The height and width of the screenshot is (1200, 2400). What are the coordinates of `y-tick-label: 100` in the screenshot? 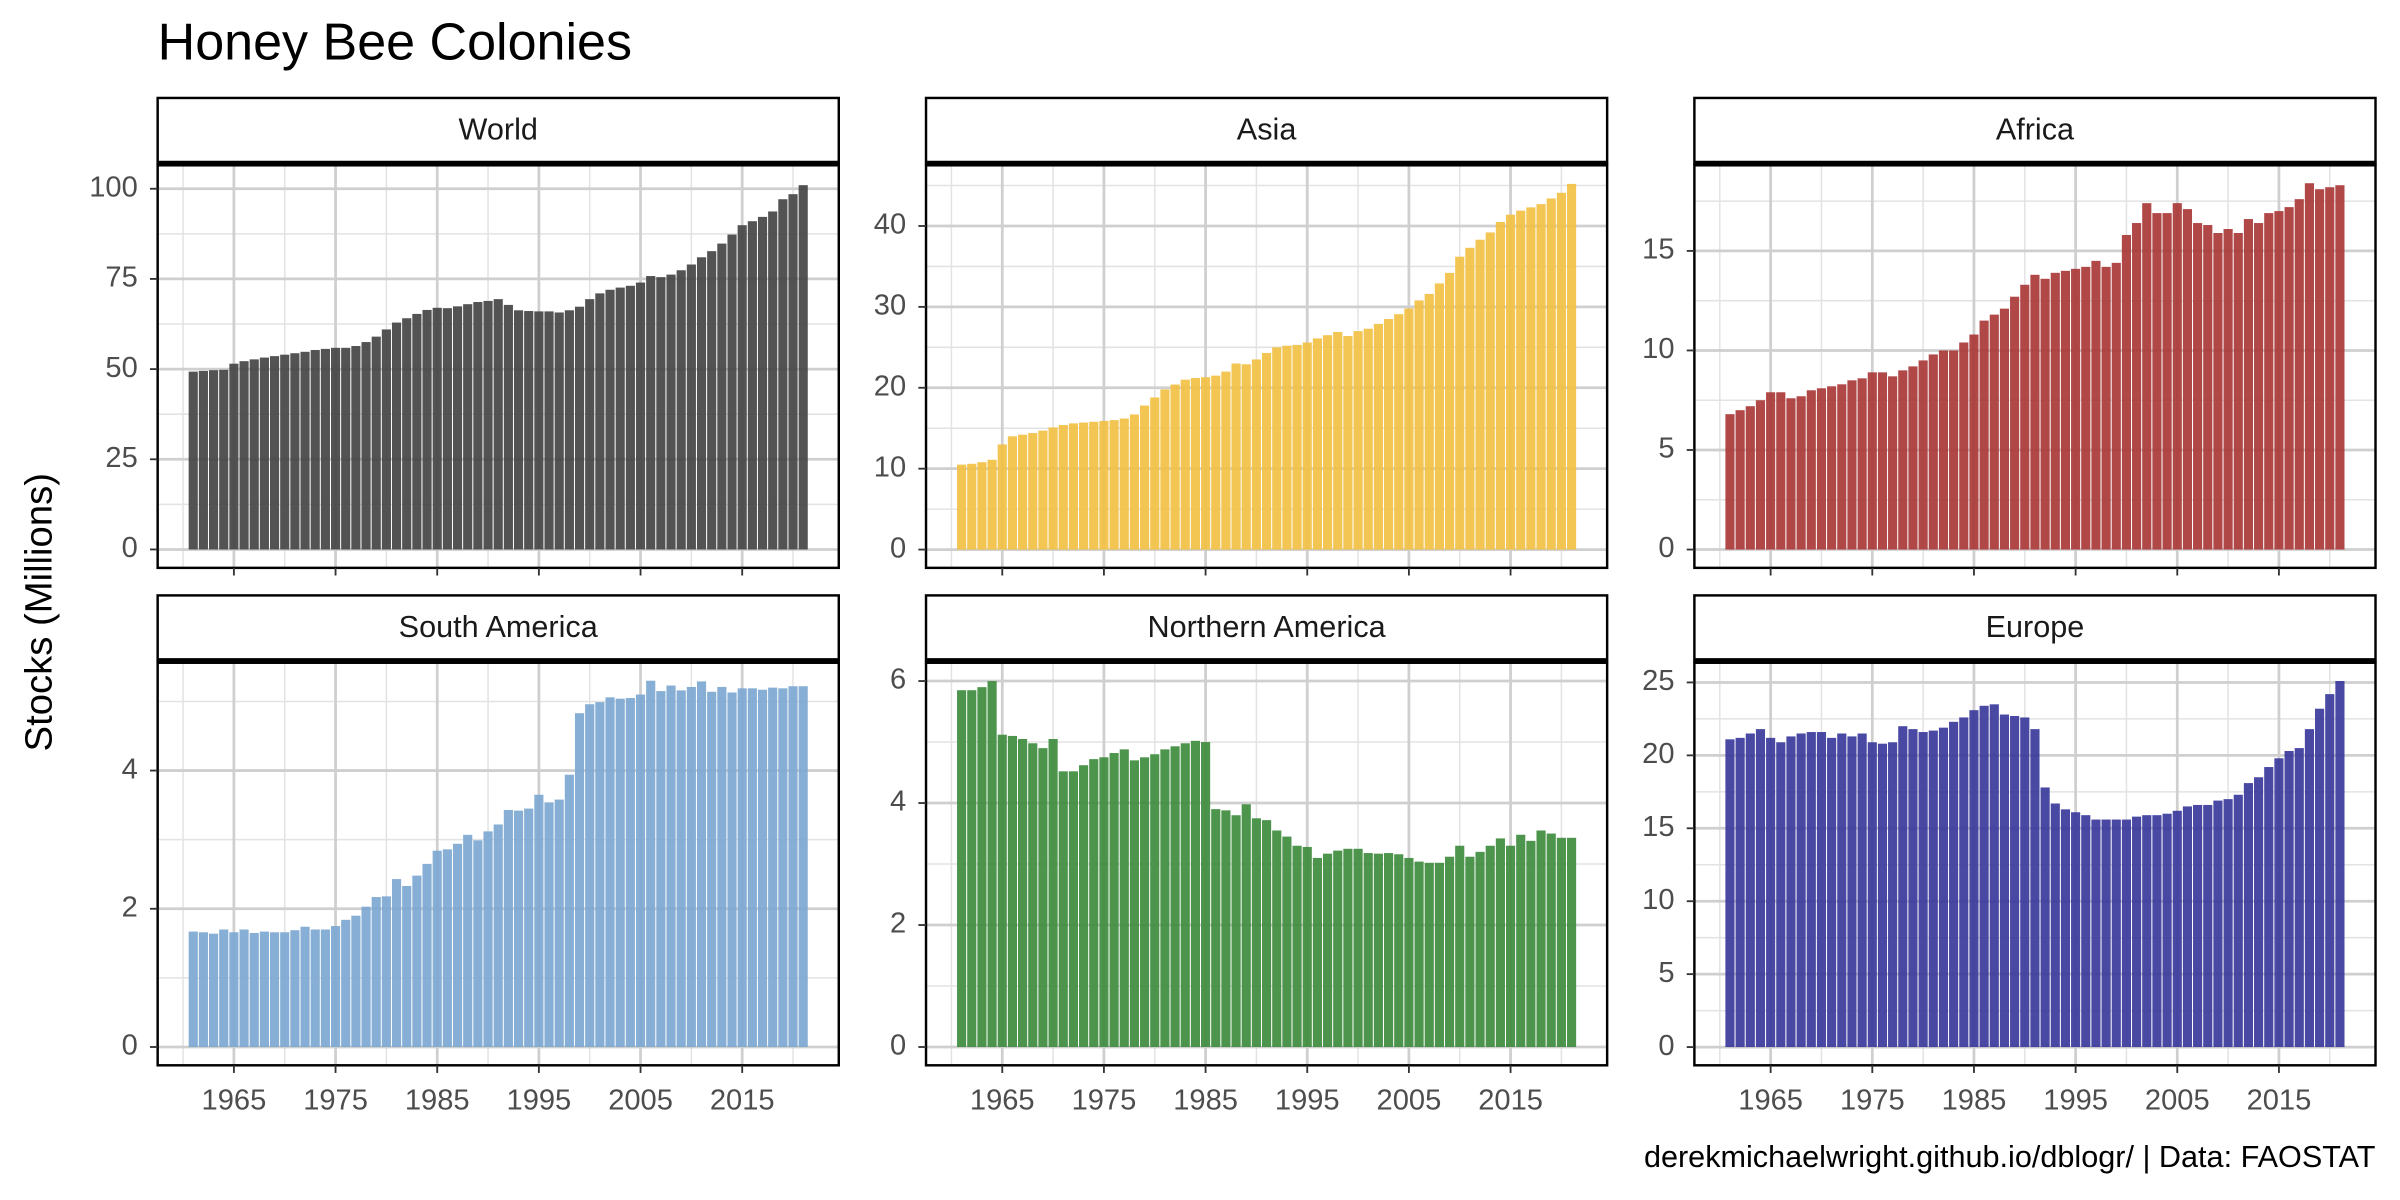 It's located at (113, 187).